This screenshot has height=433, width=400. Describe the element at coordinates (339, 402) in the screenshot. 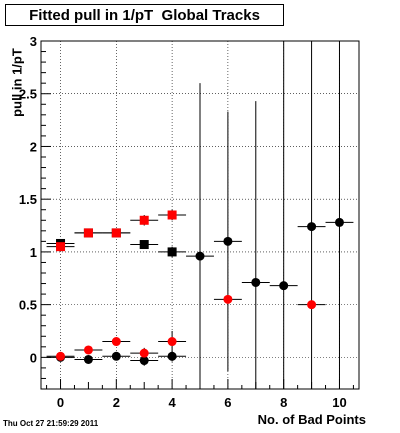

I see `x-tick-label: 10` at that location.